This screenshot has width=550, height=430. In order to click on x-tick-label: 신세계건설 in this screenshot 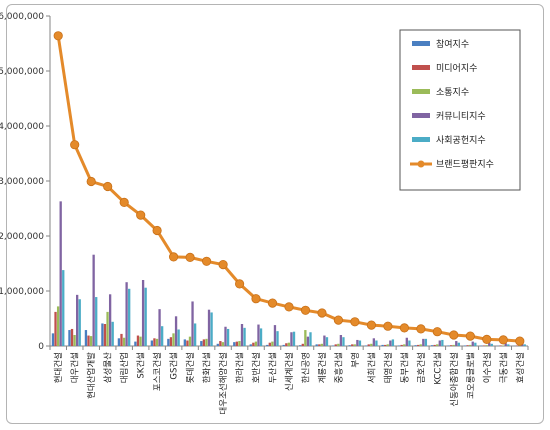, I will do `click(289, 371)`.